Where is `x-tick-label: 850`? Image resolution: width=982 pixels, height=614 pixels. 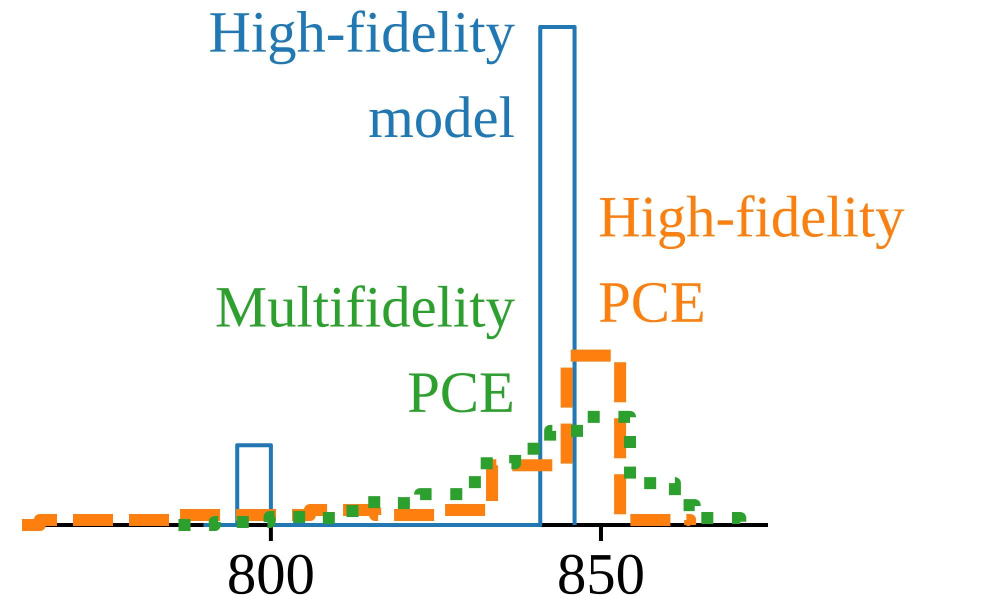
x-tick-label: 850 is located at coordinates (601, 574).